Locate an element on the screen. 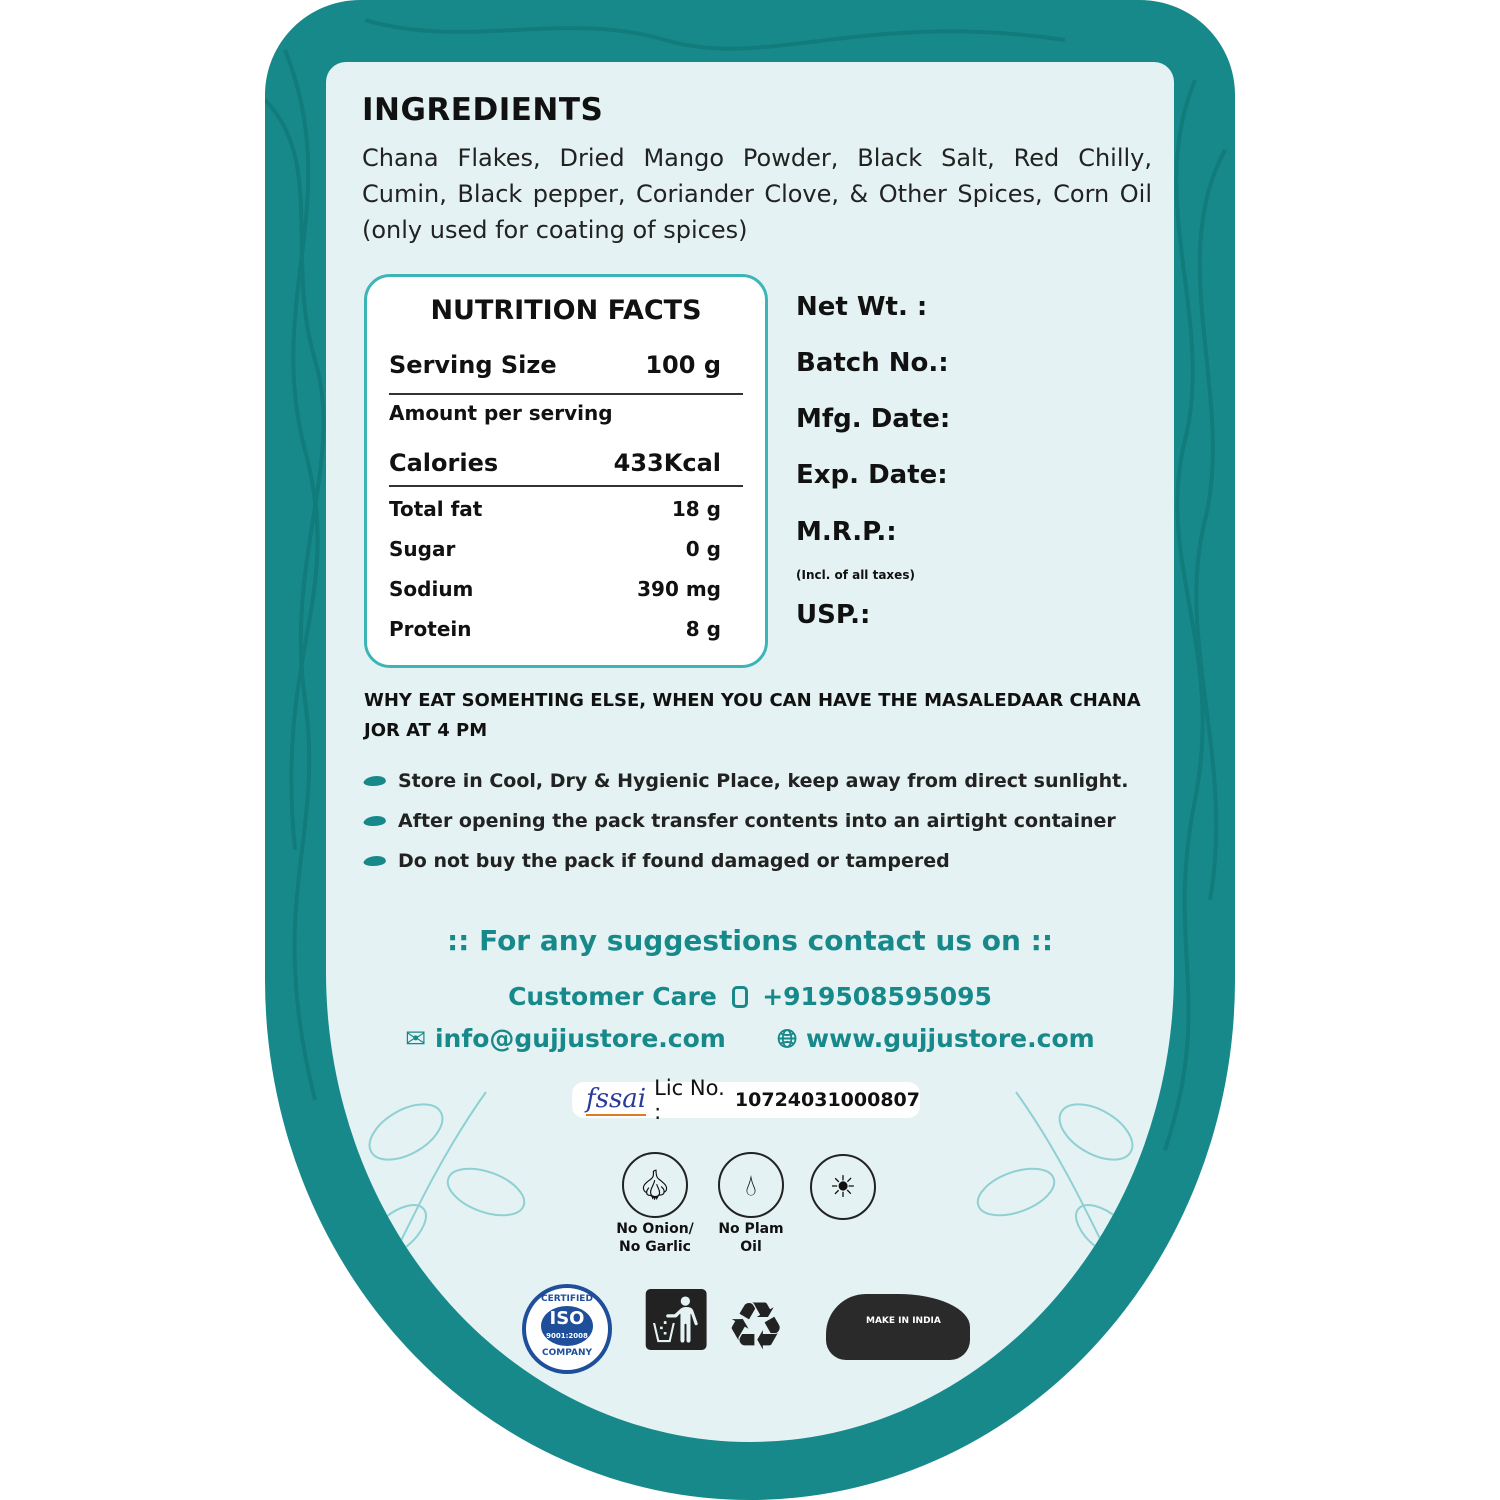 The image size is (1500, 1500). calories-label: Calories is located at coordinates (444, 463).